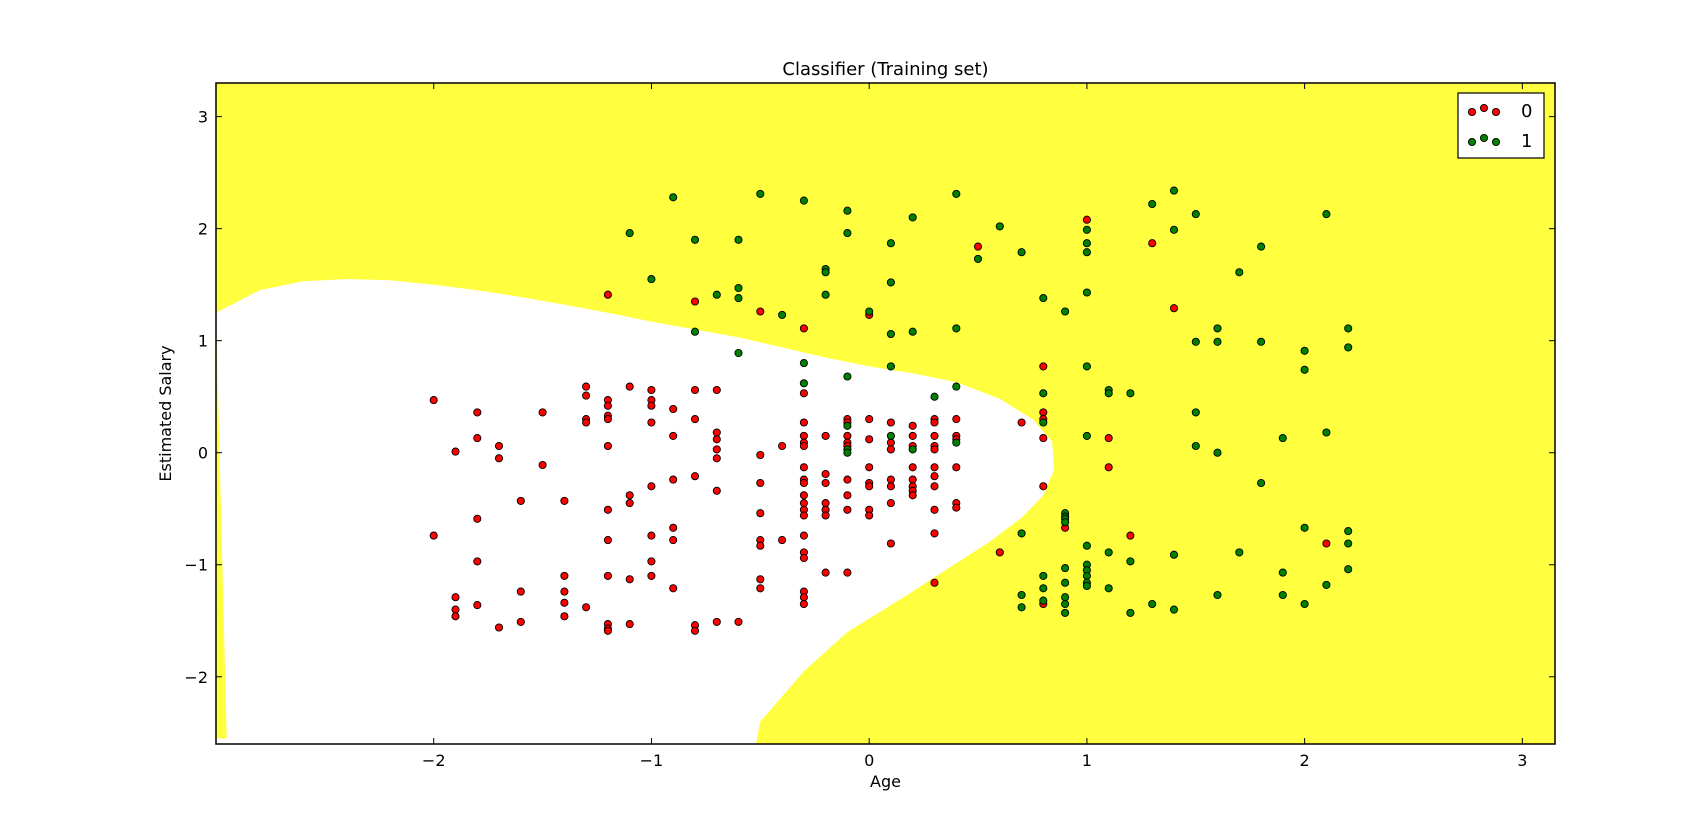  Describe the element at coordinates (885, 69) in the screenshot. I see `chart-title: Classifier (Training set)` at that location.